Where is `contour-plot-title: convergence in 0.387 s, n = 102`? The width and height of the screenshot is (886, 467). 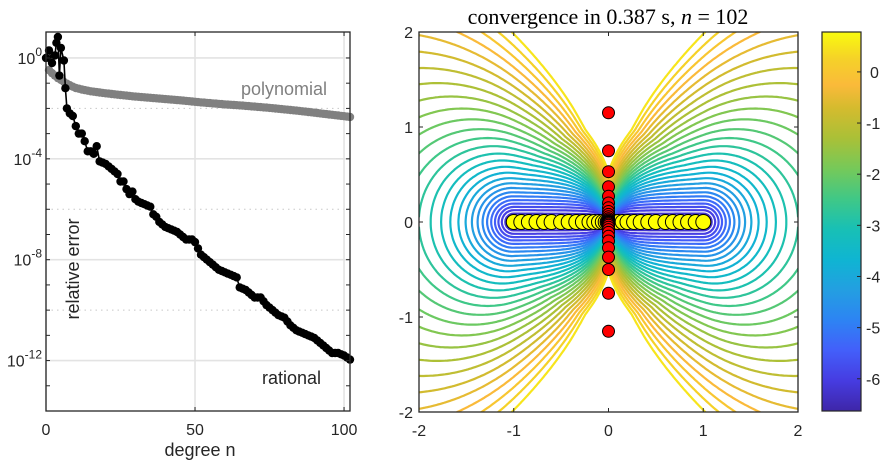
contour-plot-title: convergence in 0.387 s, n = 102 is located at coordinates (608, 16).